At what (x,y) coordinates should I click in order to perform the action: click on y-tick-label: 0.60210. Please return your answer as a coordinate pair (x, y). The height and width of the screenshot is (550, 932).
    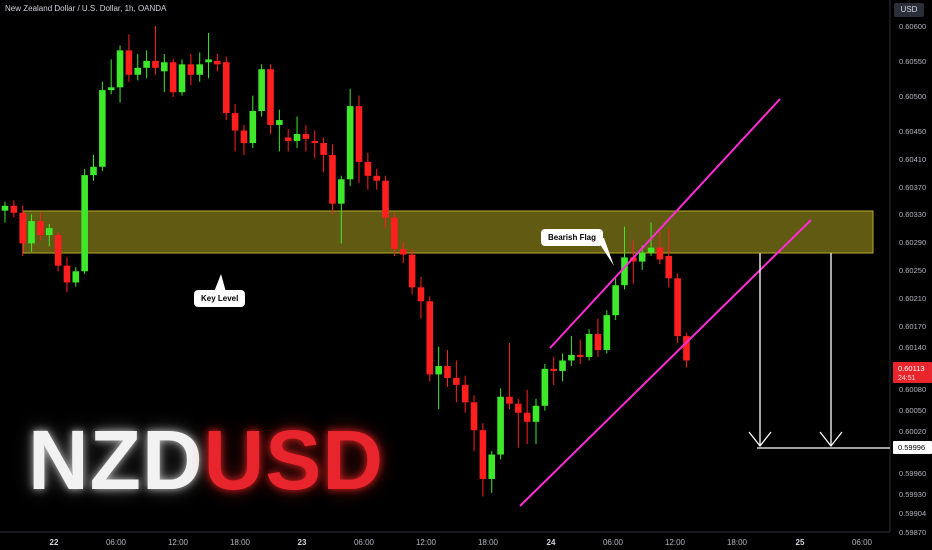
    Looking at the image, I should click on (912, 298).